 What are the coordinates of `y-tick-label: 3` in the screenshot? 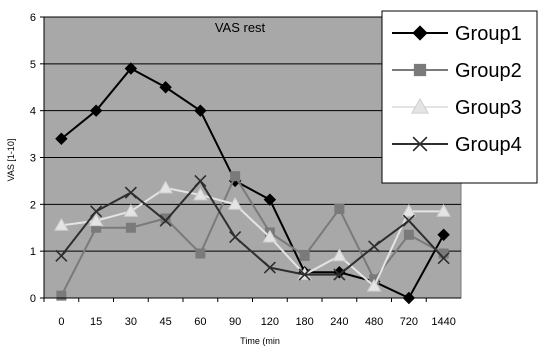 It's located at (33, 159).